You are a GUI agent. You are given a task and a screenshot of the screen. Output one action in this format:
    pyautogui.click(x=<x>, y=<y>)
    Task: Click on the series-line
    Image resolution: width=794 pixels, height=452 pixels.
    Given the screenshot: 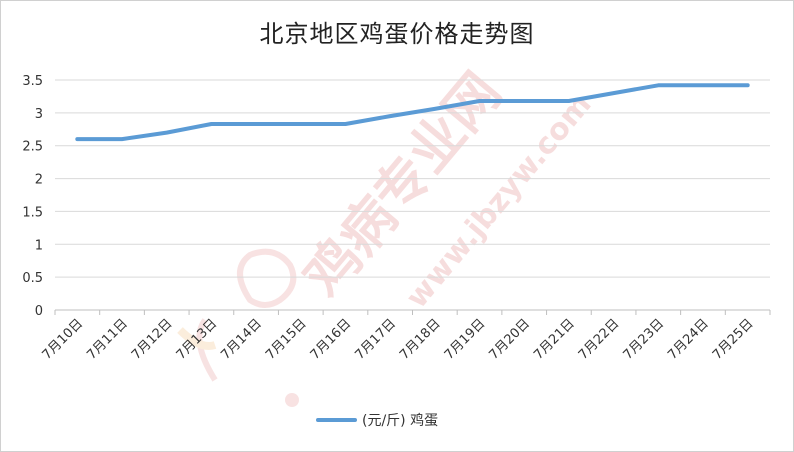 What is the action you would take?
    pyautogui.click(x=412, y=112)
    